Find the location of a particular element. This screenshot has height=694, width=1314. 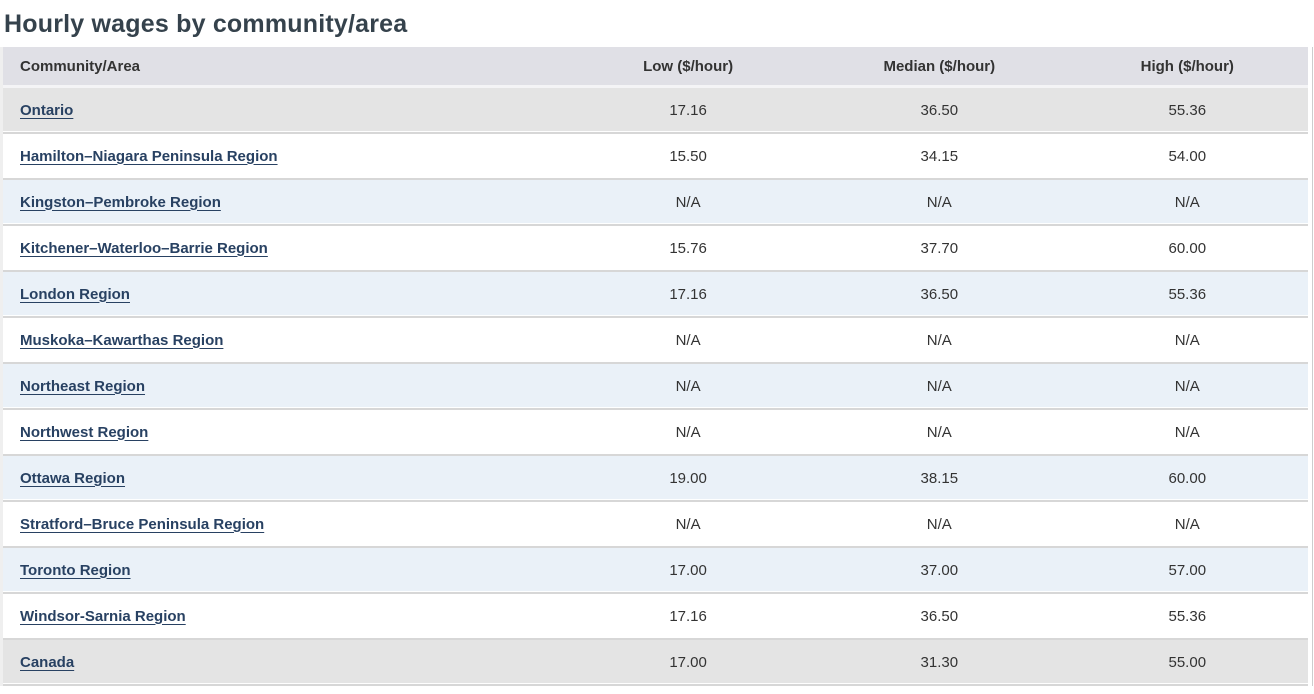

high-wage-cell: 54.00 is located at coordinates (1187, 156).